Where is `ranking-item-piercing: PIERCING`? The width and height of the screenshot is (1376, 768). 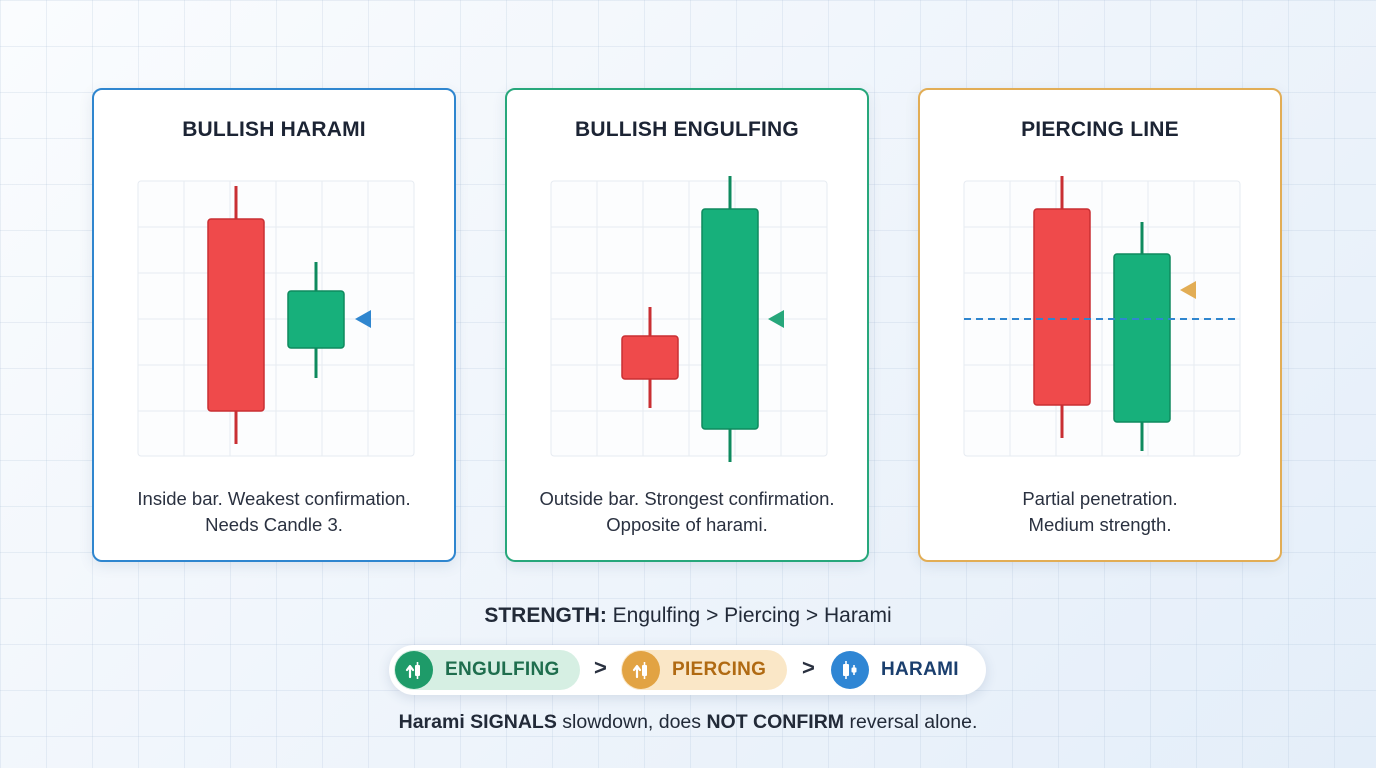 ranking-item-piercing: PIERCING is located at coordinates (704, 670).